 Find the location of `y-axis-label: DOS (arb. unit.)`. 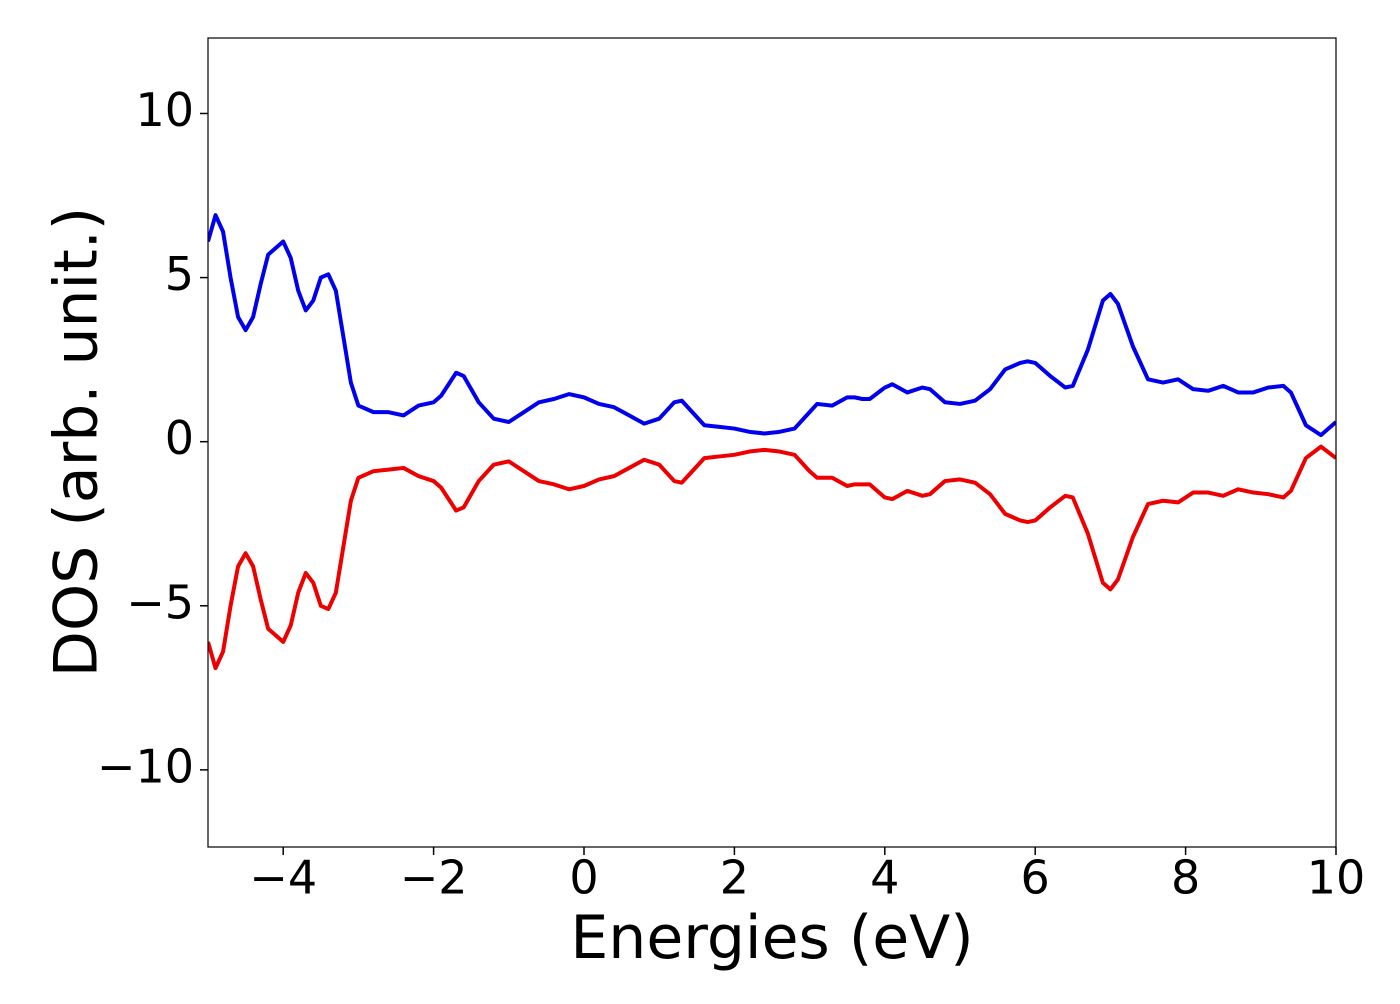

y-axis-label: DOS (arb. unit.) is located at coordinates (77, 442).